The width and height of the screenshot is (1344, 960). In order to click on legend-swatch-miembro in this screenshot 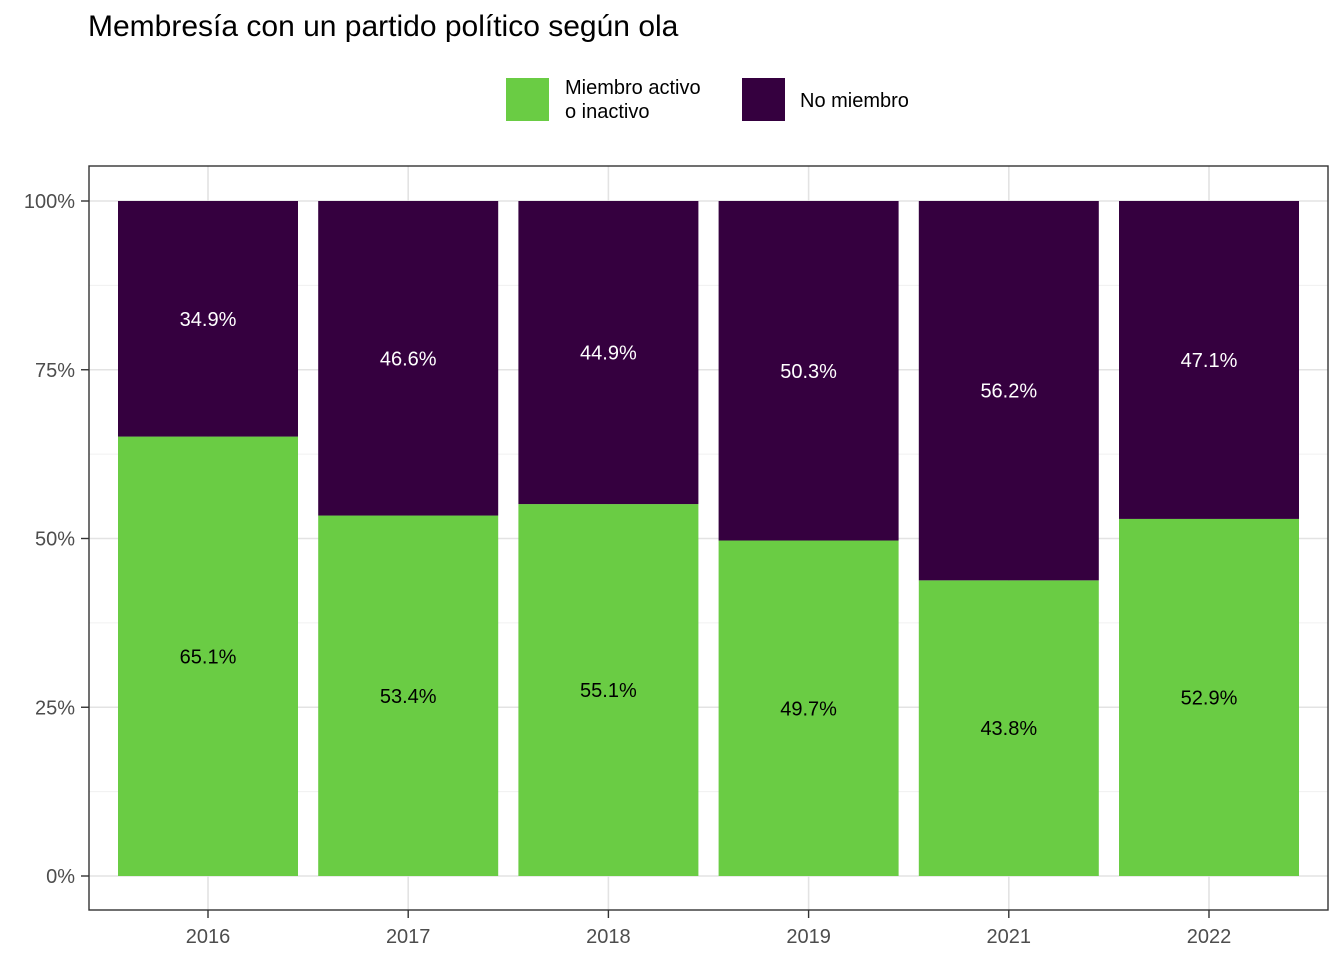, I will do `click(527, 99)`.